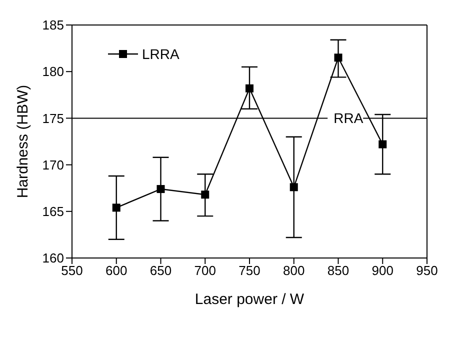 The width and height of the screenshot is (460, 342). Describe the element at coordinates (205, 270) in the screenshot. I see `x-tick-label: 700` at that location.